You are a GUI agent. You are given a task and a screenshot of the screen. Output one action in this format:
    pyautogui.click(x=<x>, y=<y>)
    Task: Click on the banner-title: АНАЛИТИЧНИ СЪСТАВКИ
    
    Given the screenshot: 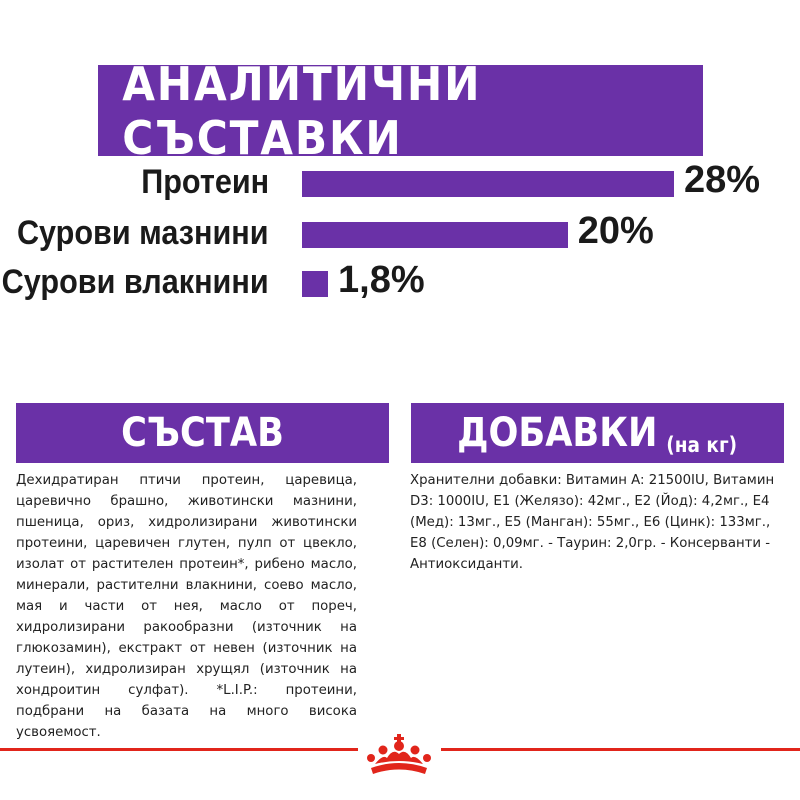 What is the action you would take?
    pyautogui.click(x=302, y=110)
    